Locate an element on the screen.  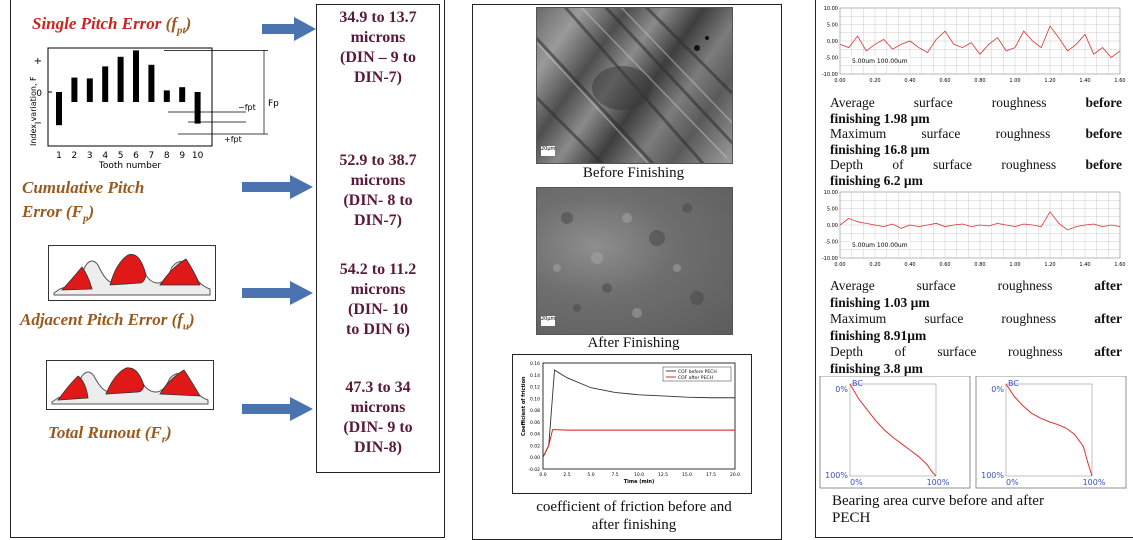
cof-legend-box is located at coordinates (697, 374).